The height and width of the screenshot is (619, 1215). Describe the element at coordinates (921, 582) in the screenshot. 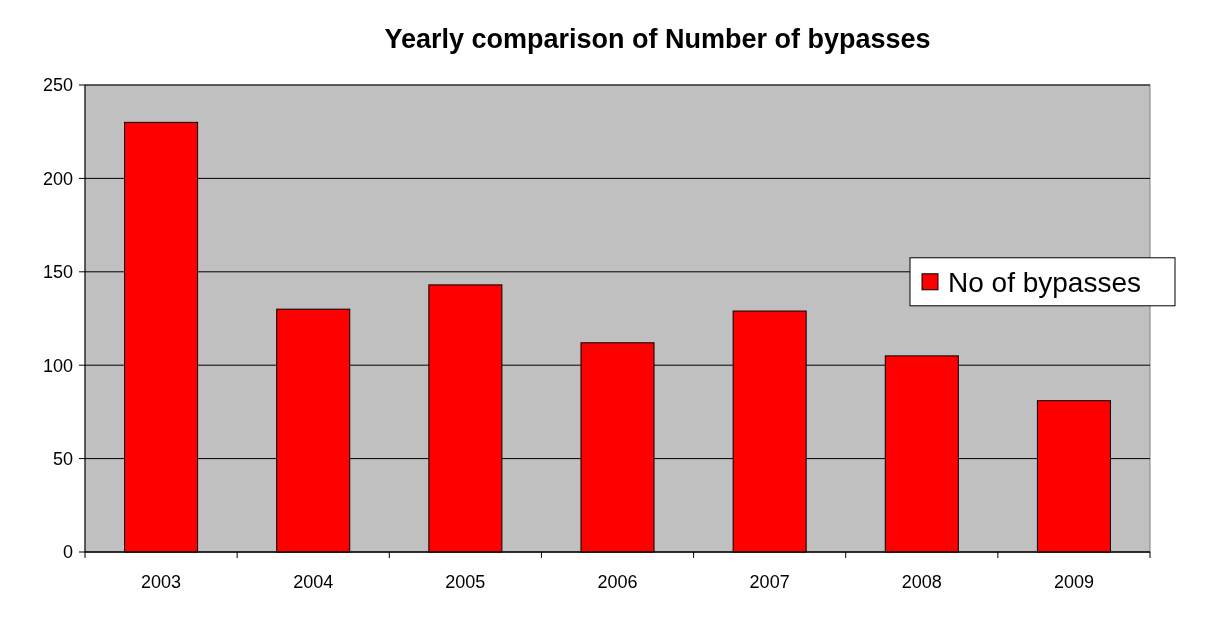

I see `x-tick-label: 2008` at that location.